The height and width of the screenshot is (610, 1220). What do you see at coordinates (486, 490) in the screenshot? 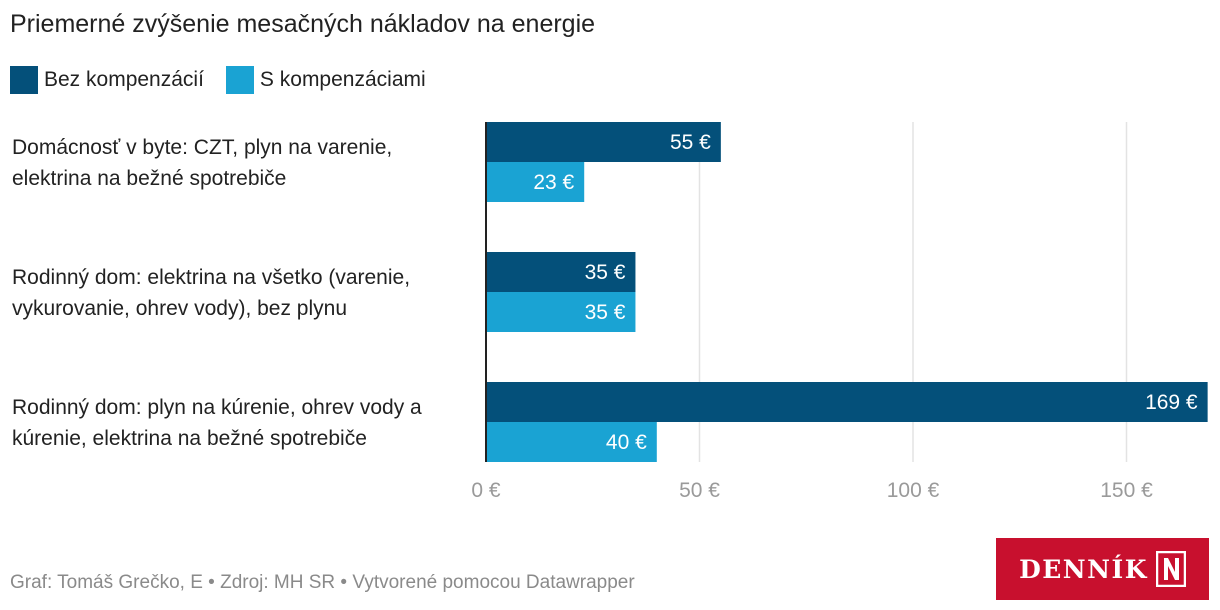
I see `x-tick-label-0: 0 €` at bounding box center [486, 490].